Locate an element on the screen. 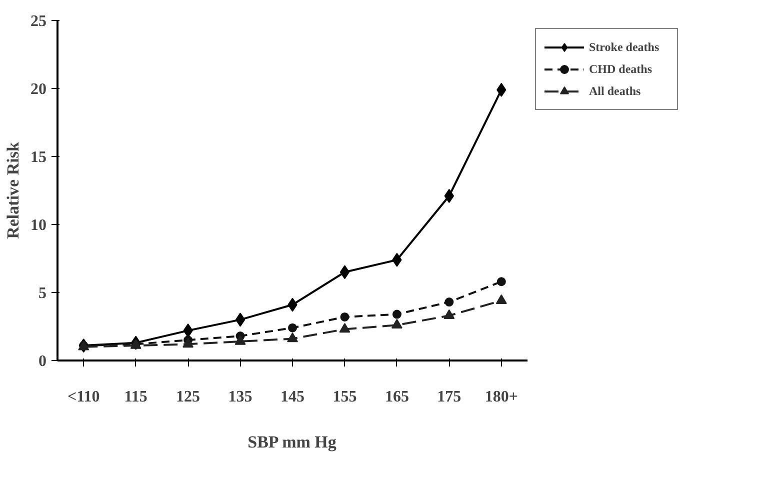 This screenshot has height=483, width=772. y-tick-label: 10 is located at coordinates (38, 225).